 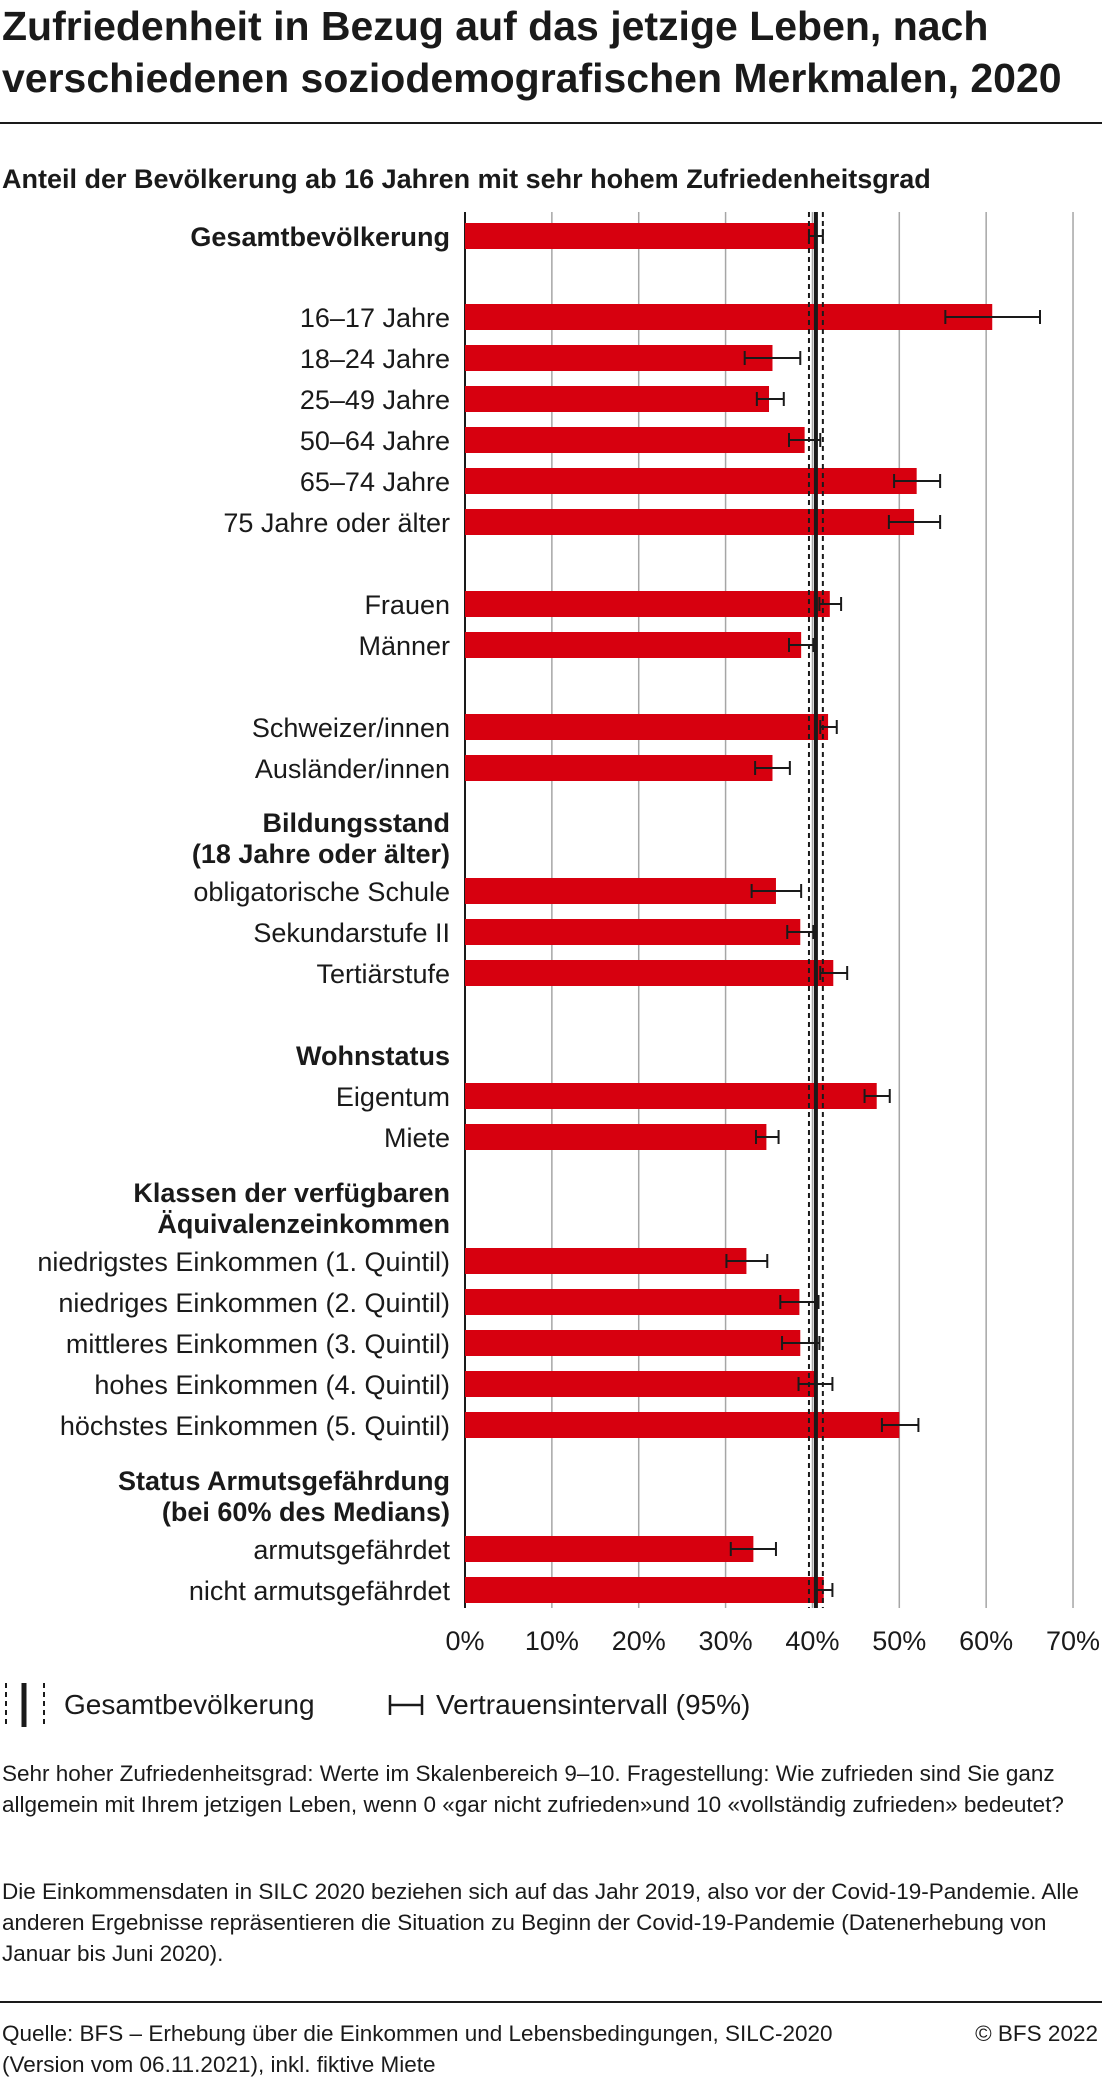 I want to click on category-label: nicht armutsgefährdet, so click(x=320, y=1591).